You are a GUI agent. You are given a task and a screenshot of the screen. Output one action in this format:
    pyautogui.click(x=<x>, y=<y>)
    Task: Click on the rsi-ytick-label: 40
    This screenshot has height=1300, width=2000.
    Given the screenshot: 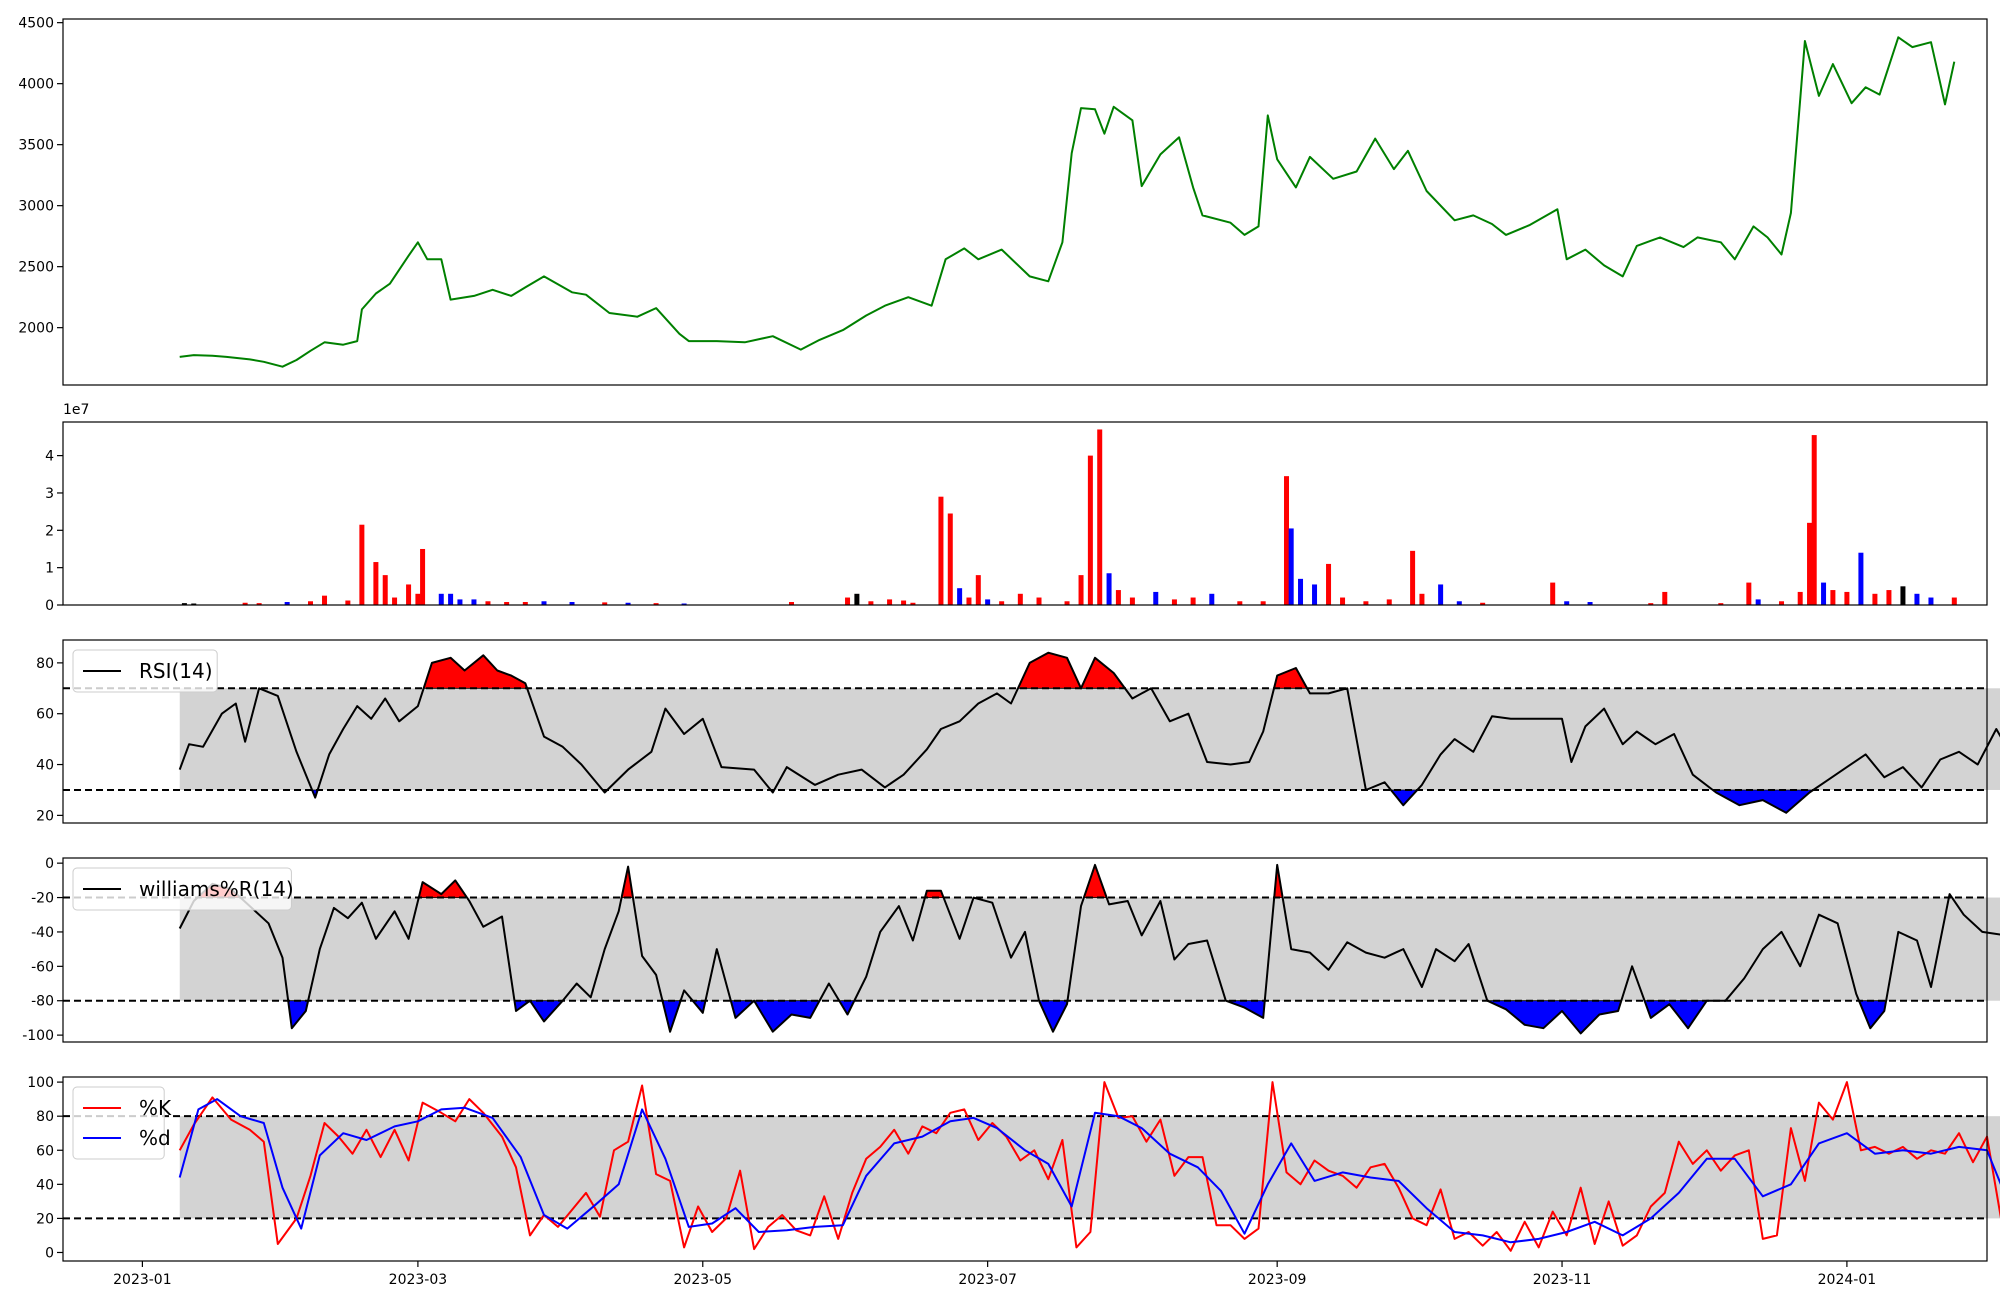 What is the action you would take?
    pyautogui.click(x=45, y=766)
    